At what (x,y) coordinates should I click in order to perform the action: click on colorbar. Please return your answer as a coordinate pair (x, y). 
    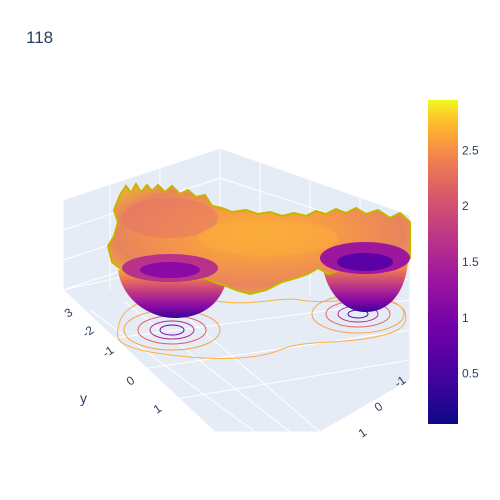
    Looking at the image, I should click on (443, 262).